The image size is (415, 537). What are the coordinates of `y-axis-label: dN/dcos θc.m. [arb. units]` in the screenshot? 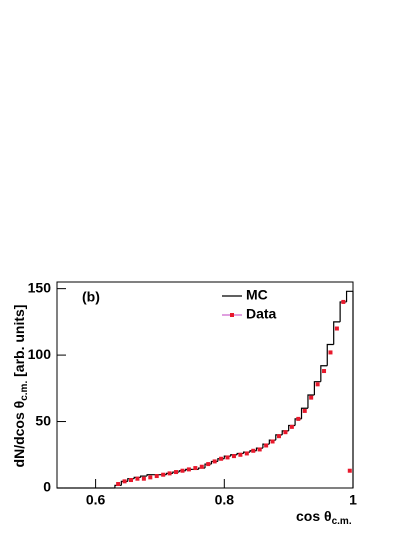 It's located at (20, 386).